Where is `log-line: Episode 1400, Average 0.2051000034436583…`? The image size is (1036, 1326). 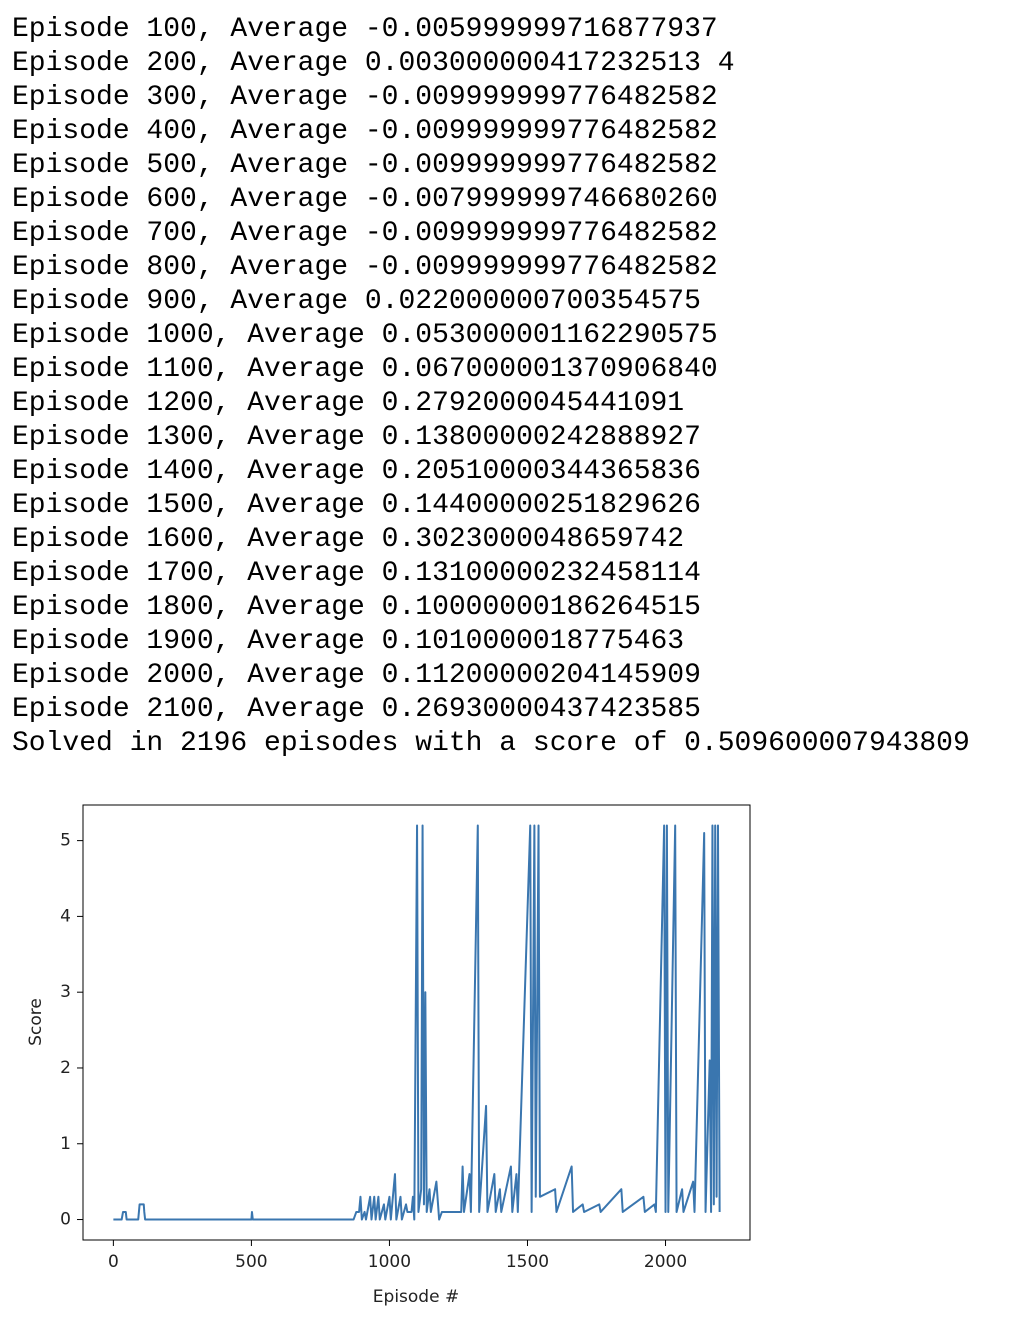 log-line: Episode 1400, Average 0.2051000034436583… is located at coordinates (356, 471).